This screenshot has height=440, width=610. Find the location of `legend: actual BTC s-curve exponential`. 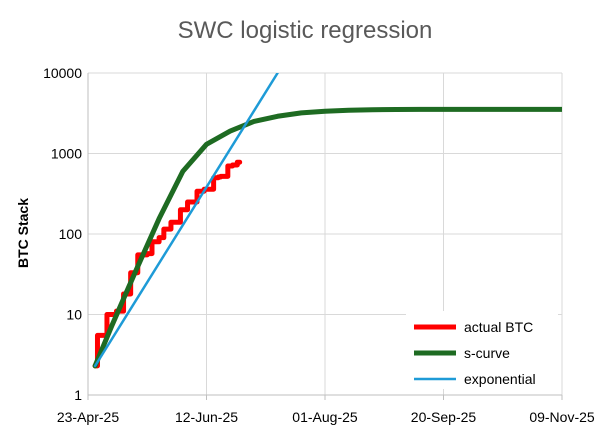

legend: actual BTC s-curve exponential is located at coordinates (482, 350).